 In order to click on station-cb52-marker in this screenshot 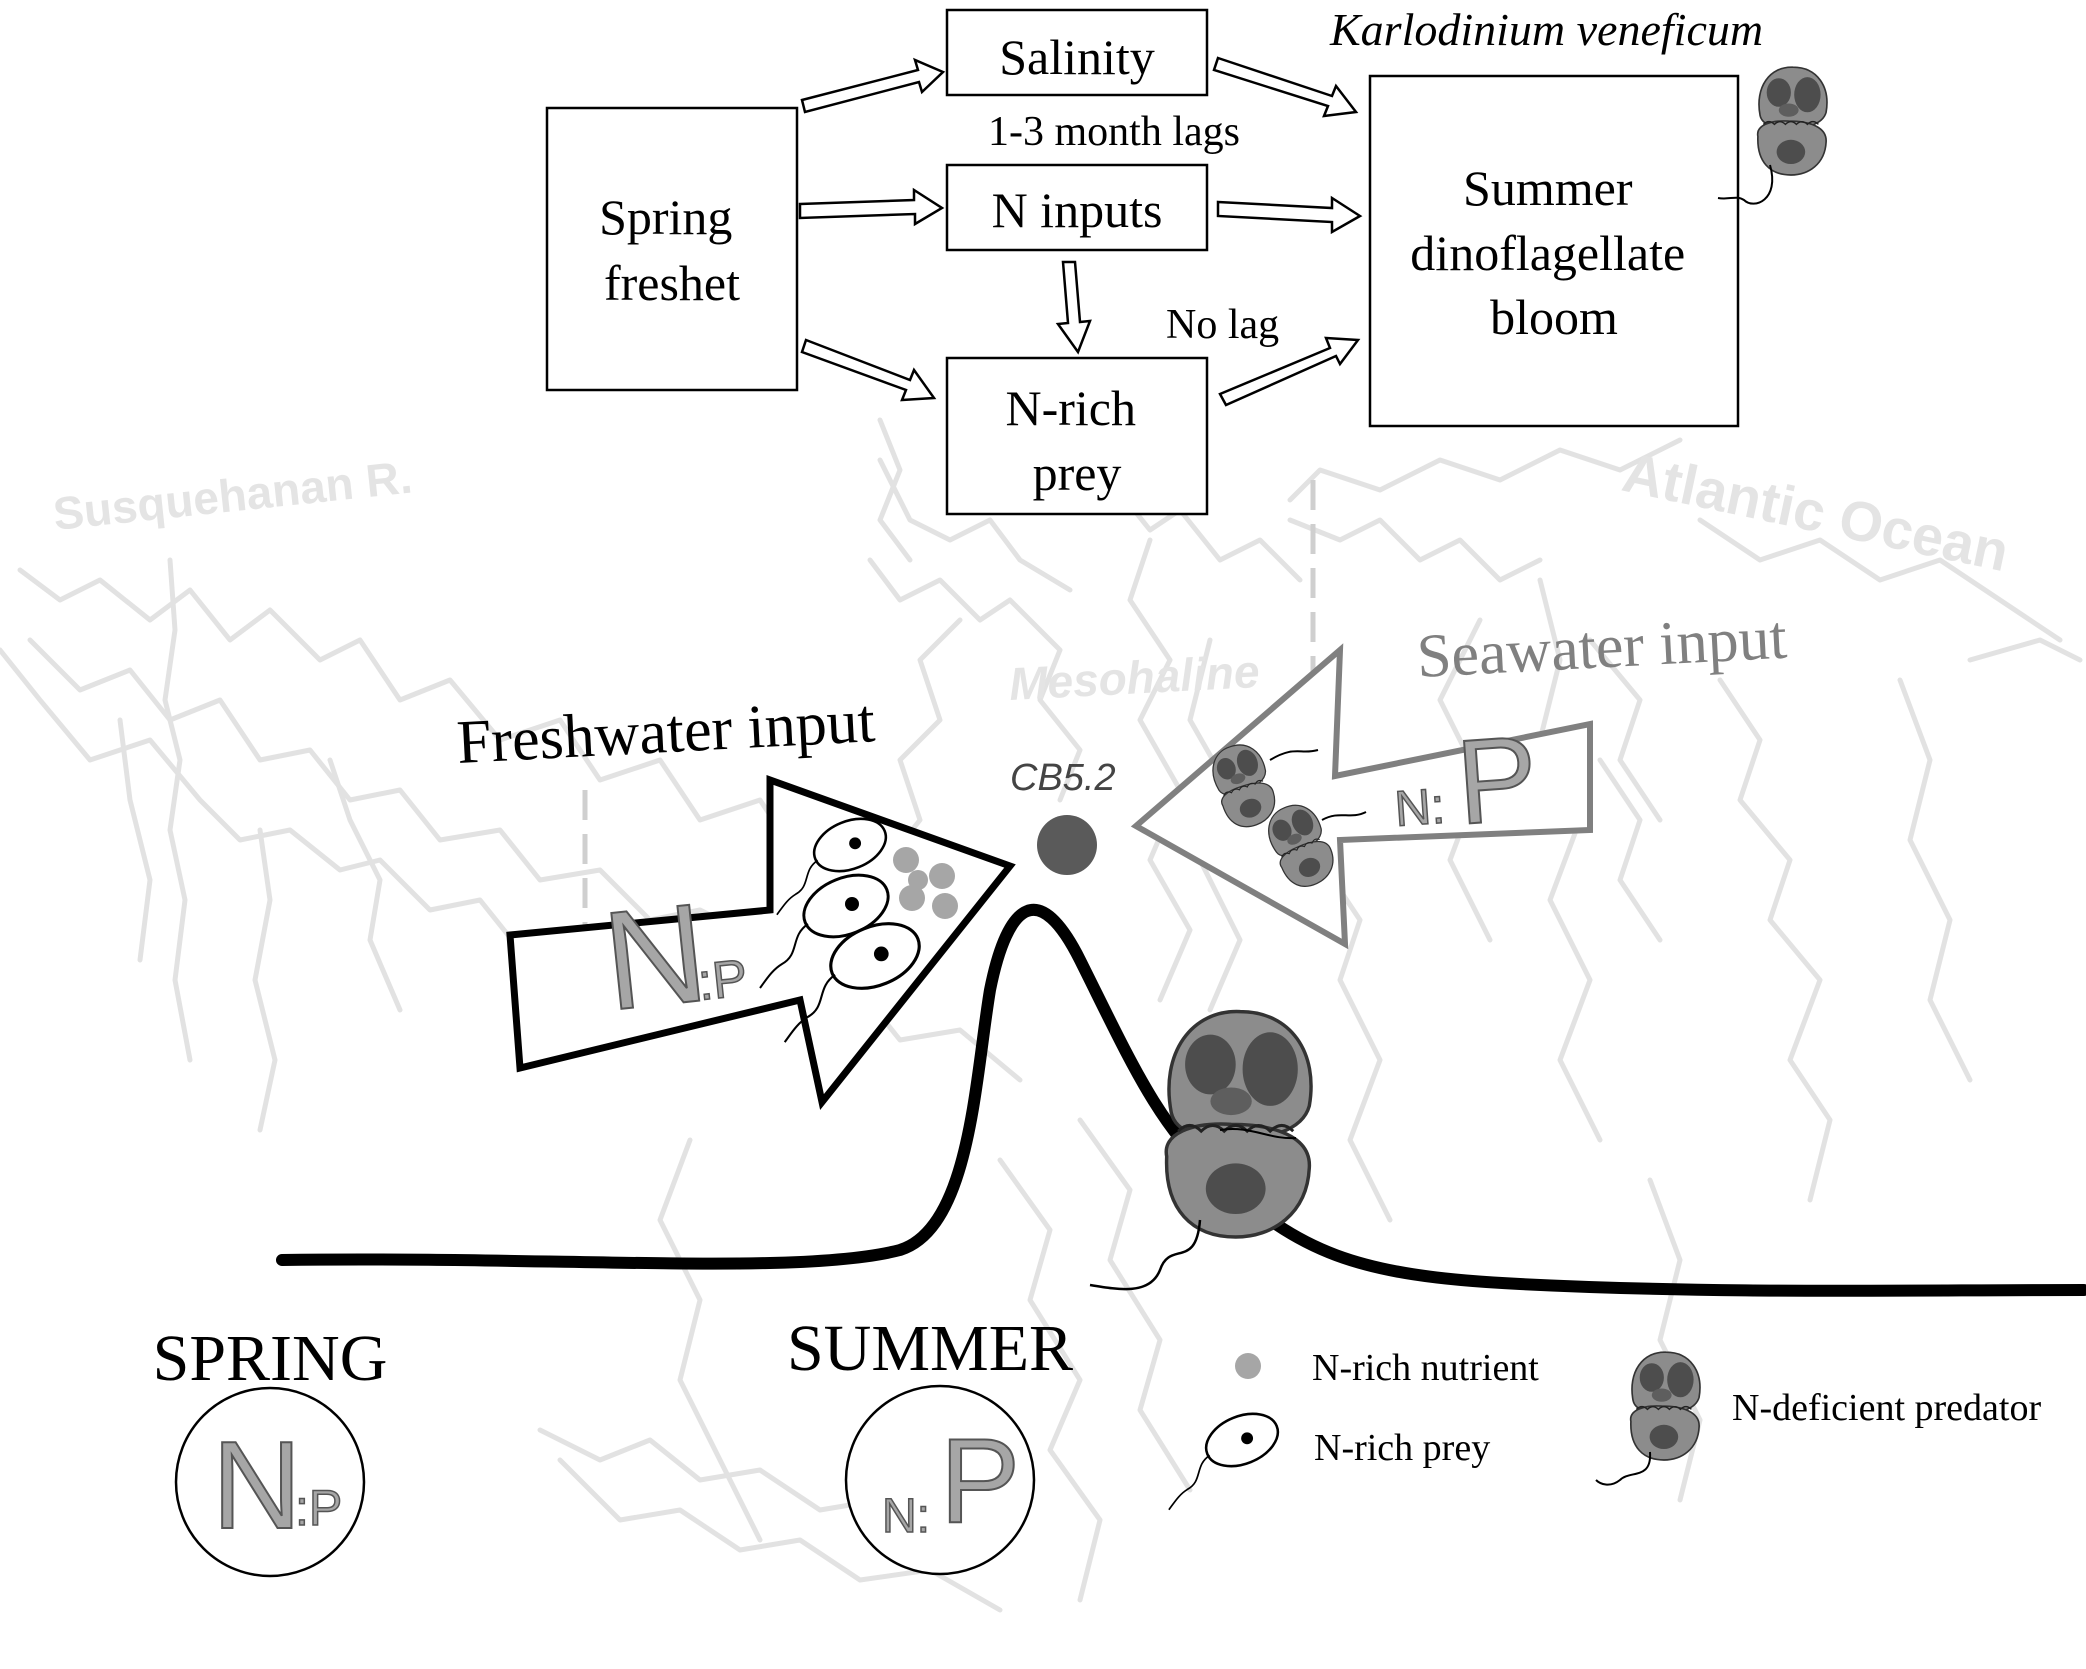, I will do `click(1067, 845)`.